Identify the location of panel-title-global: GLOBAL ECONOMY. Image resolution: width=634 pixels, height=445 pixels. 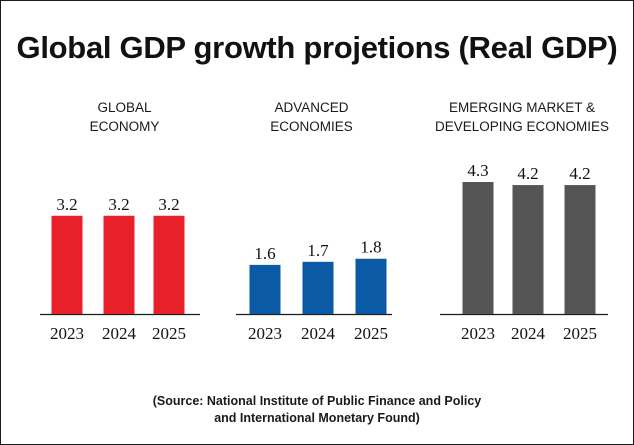
(124, 117).